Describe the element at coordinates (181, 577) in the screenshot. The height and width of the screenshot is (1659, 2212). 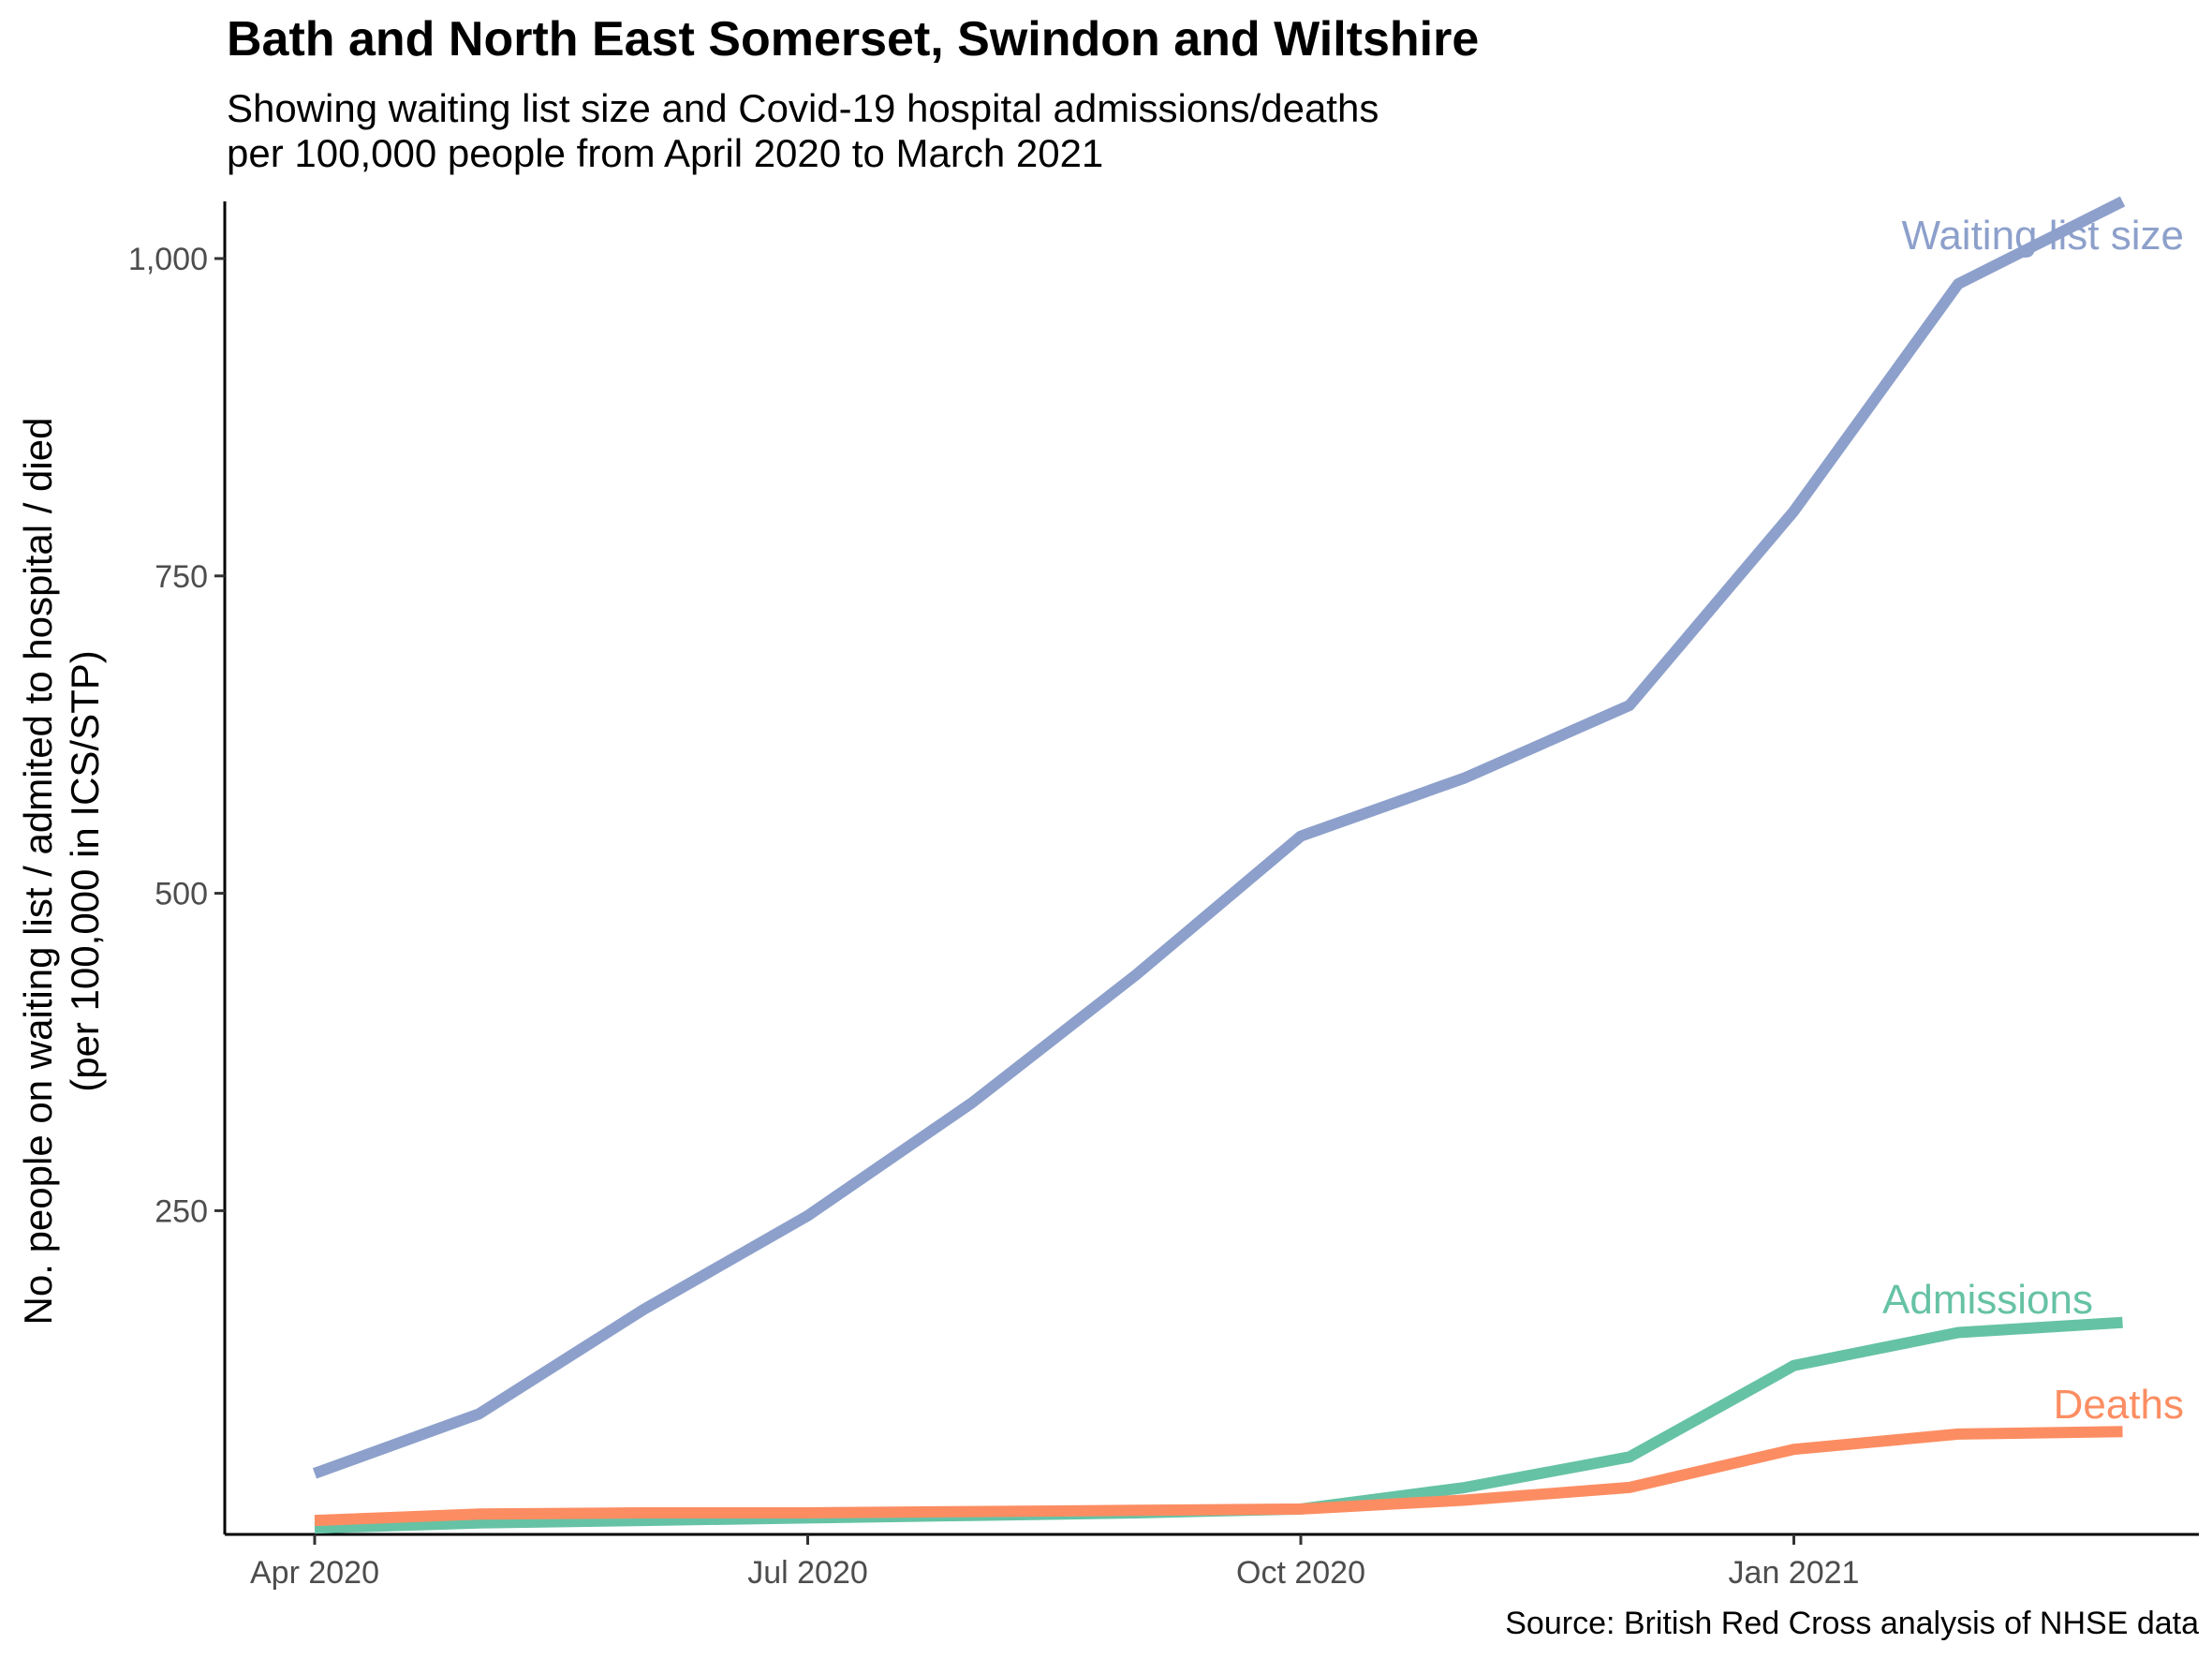
I see `y-tick-label: 750` at that location.